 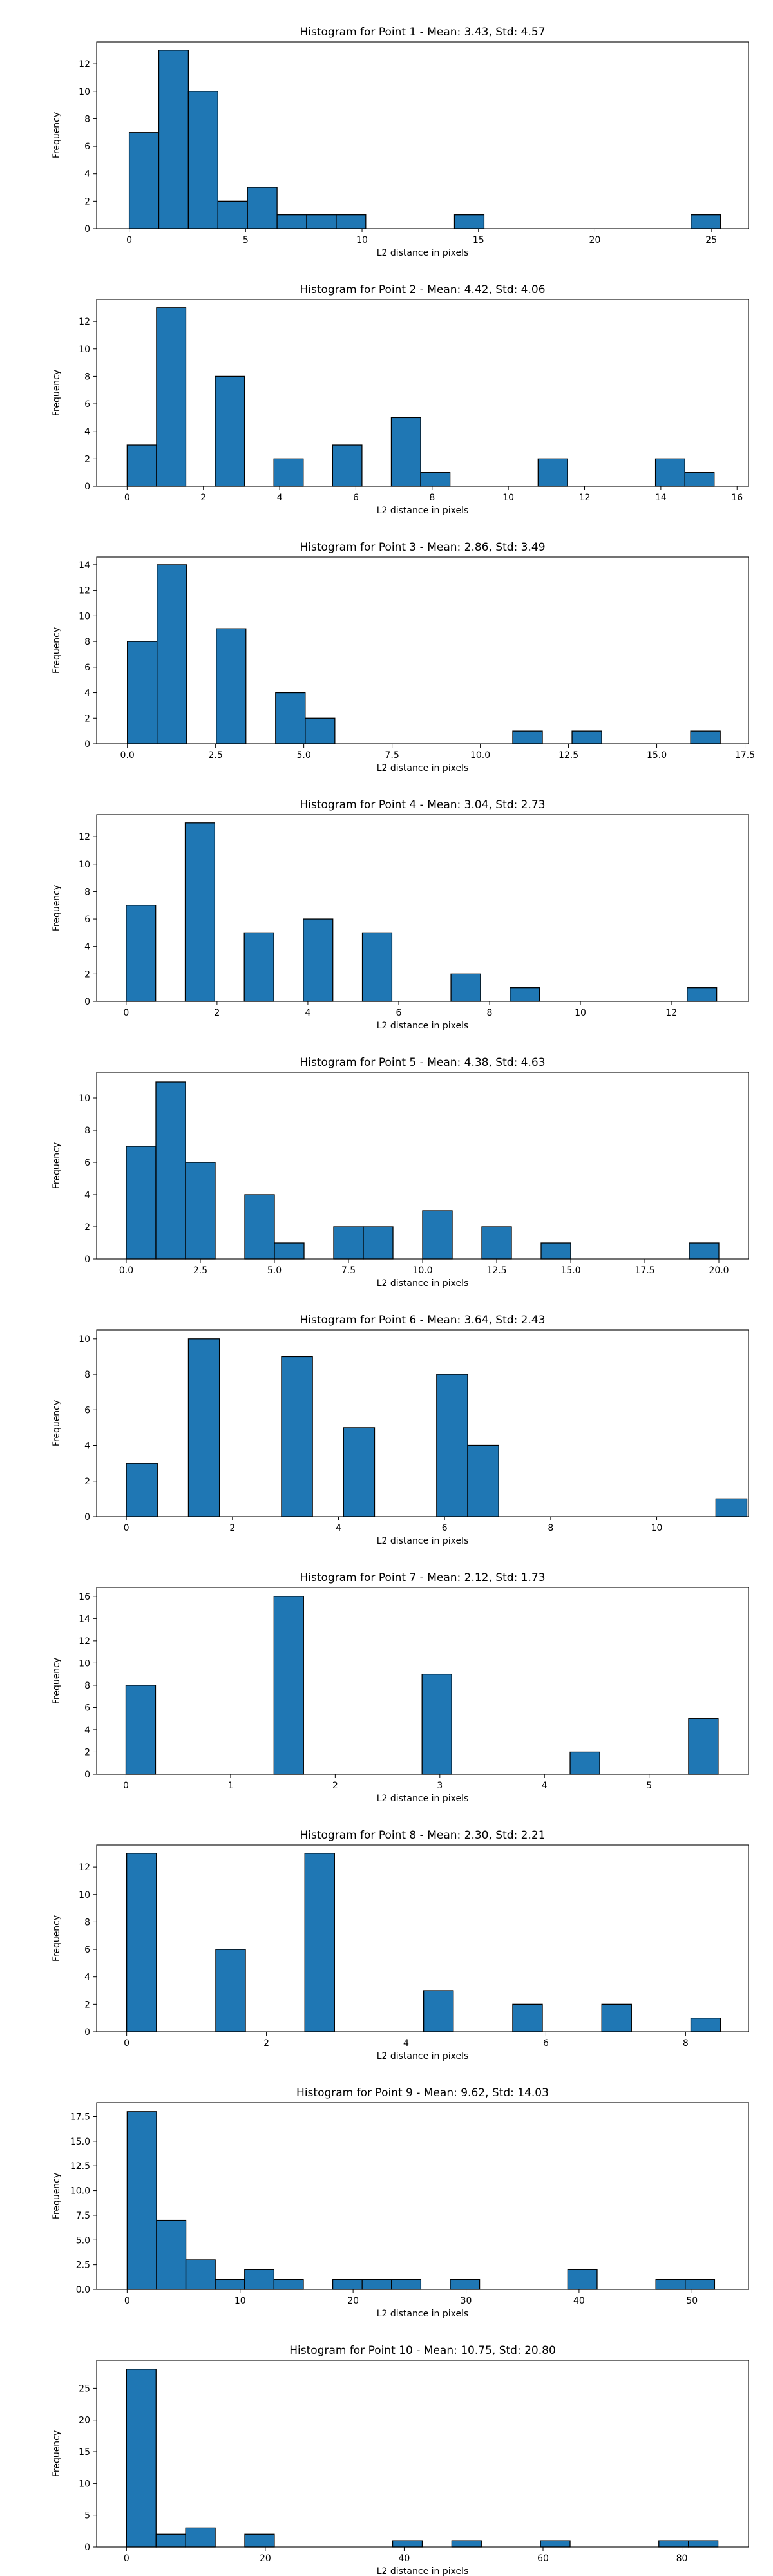 What do you see at coordinates (87, 147) in the screenshot?
I see `y-tick-label: 6` at bounding box center [87, 147].